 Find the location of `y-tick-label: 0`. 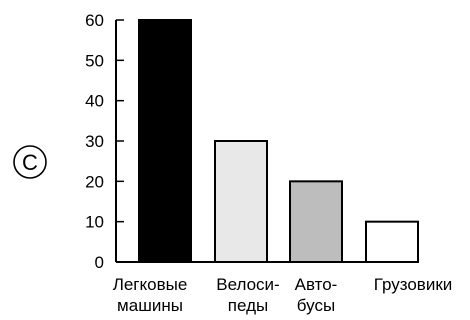

y-tick-label: 0 is located at coordinates (99, 262).